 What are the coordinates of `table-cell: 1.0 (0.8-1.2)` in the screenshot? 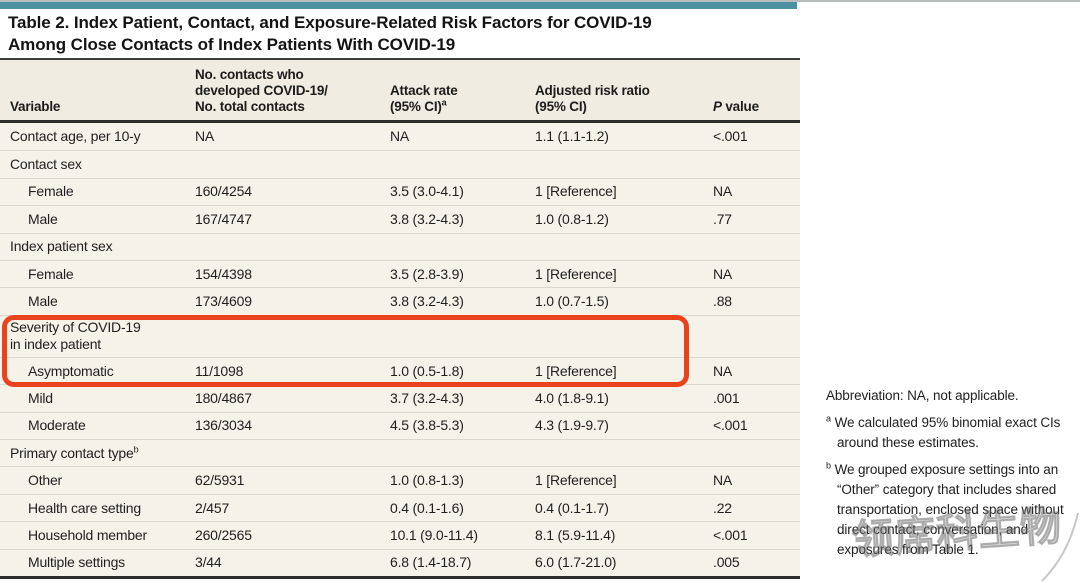 It's located at (572, 218).